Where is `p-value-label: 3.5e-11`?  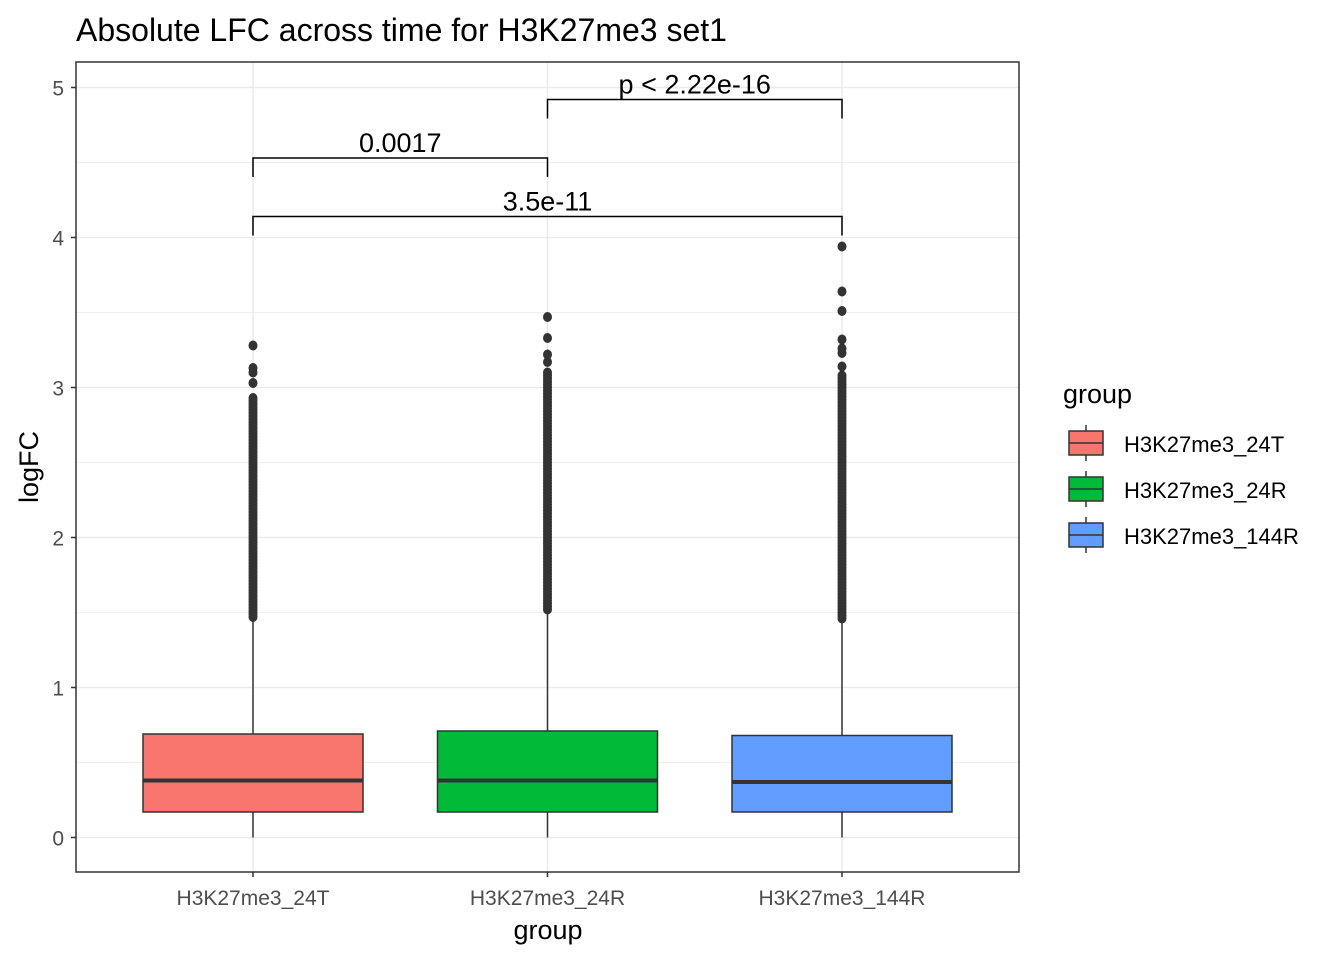
p-value-label: 3.5e-11 is located at coordinates (548, 202).